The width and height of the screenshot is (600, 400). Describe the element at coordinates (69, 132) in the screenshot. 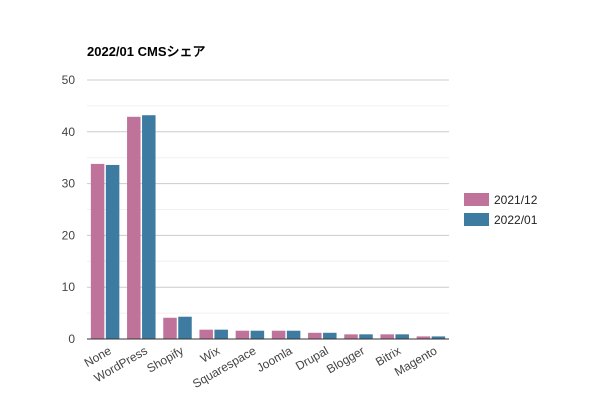

I see `y-tick-label: 40` at that location.